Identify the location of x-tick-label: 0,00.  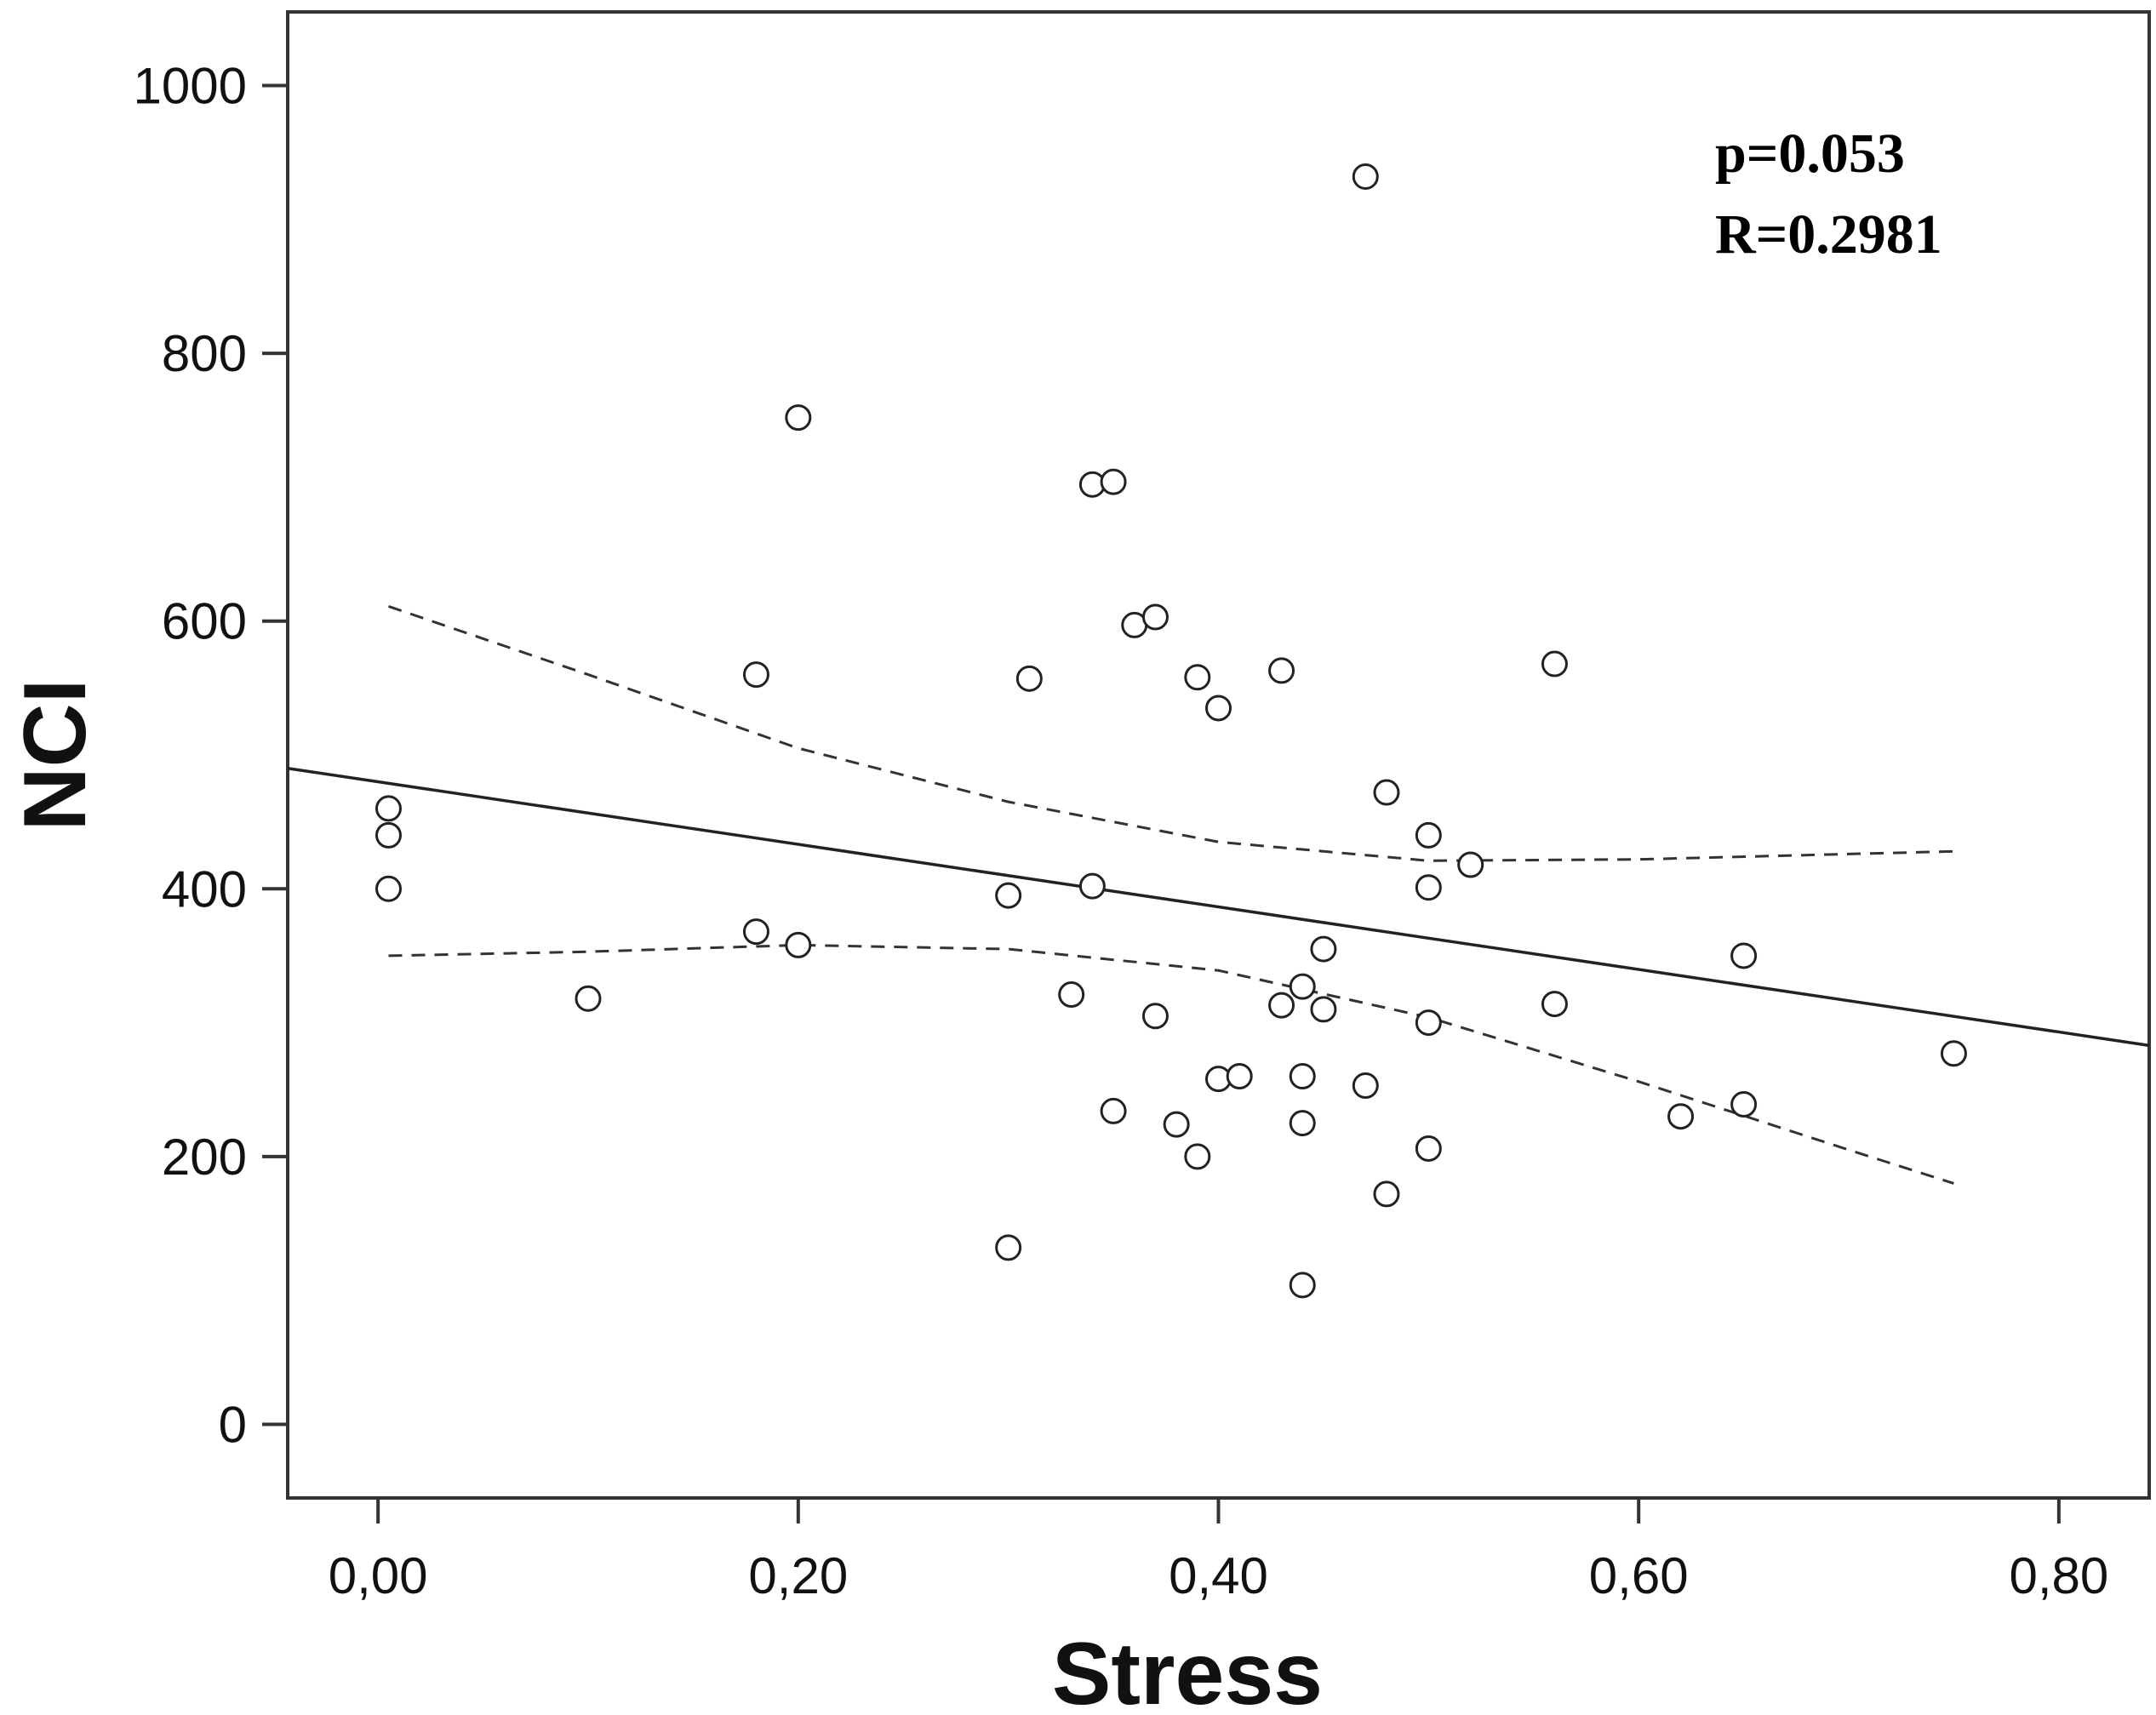
(378, 1575).